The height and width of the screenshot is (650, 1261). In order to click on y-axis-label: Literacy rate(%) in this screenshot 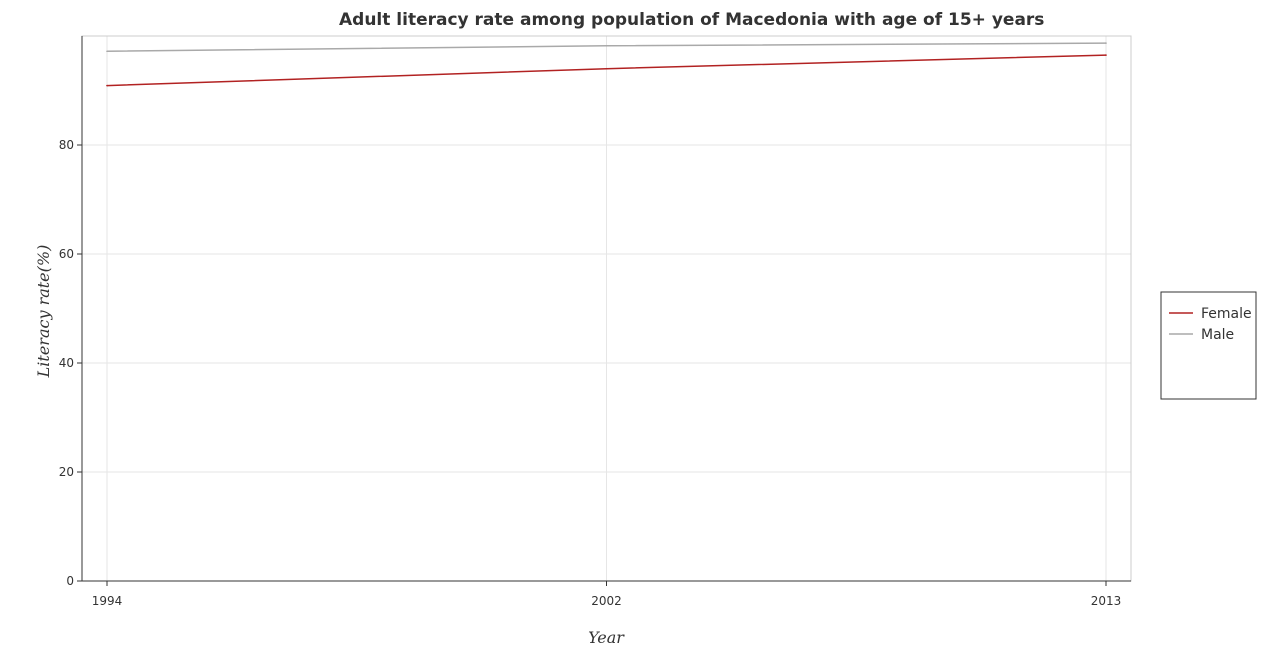, I will do `click(43, 312)`.